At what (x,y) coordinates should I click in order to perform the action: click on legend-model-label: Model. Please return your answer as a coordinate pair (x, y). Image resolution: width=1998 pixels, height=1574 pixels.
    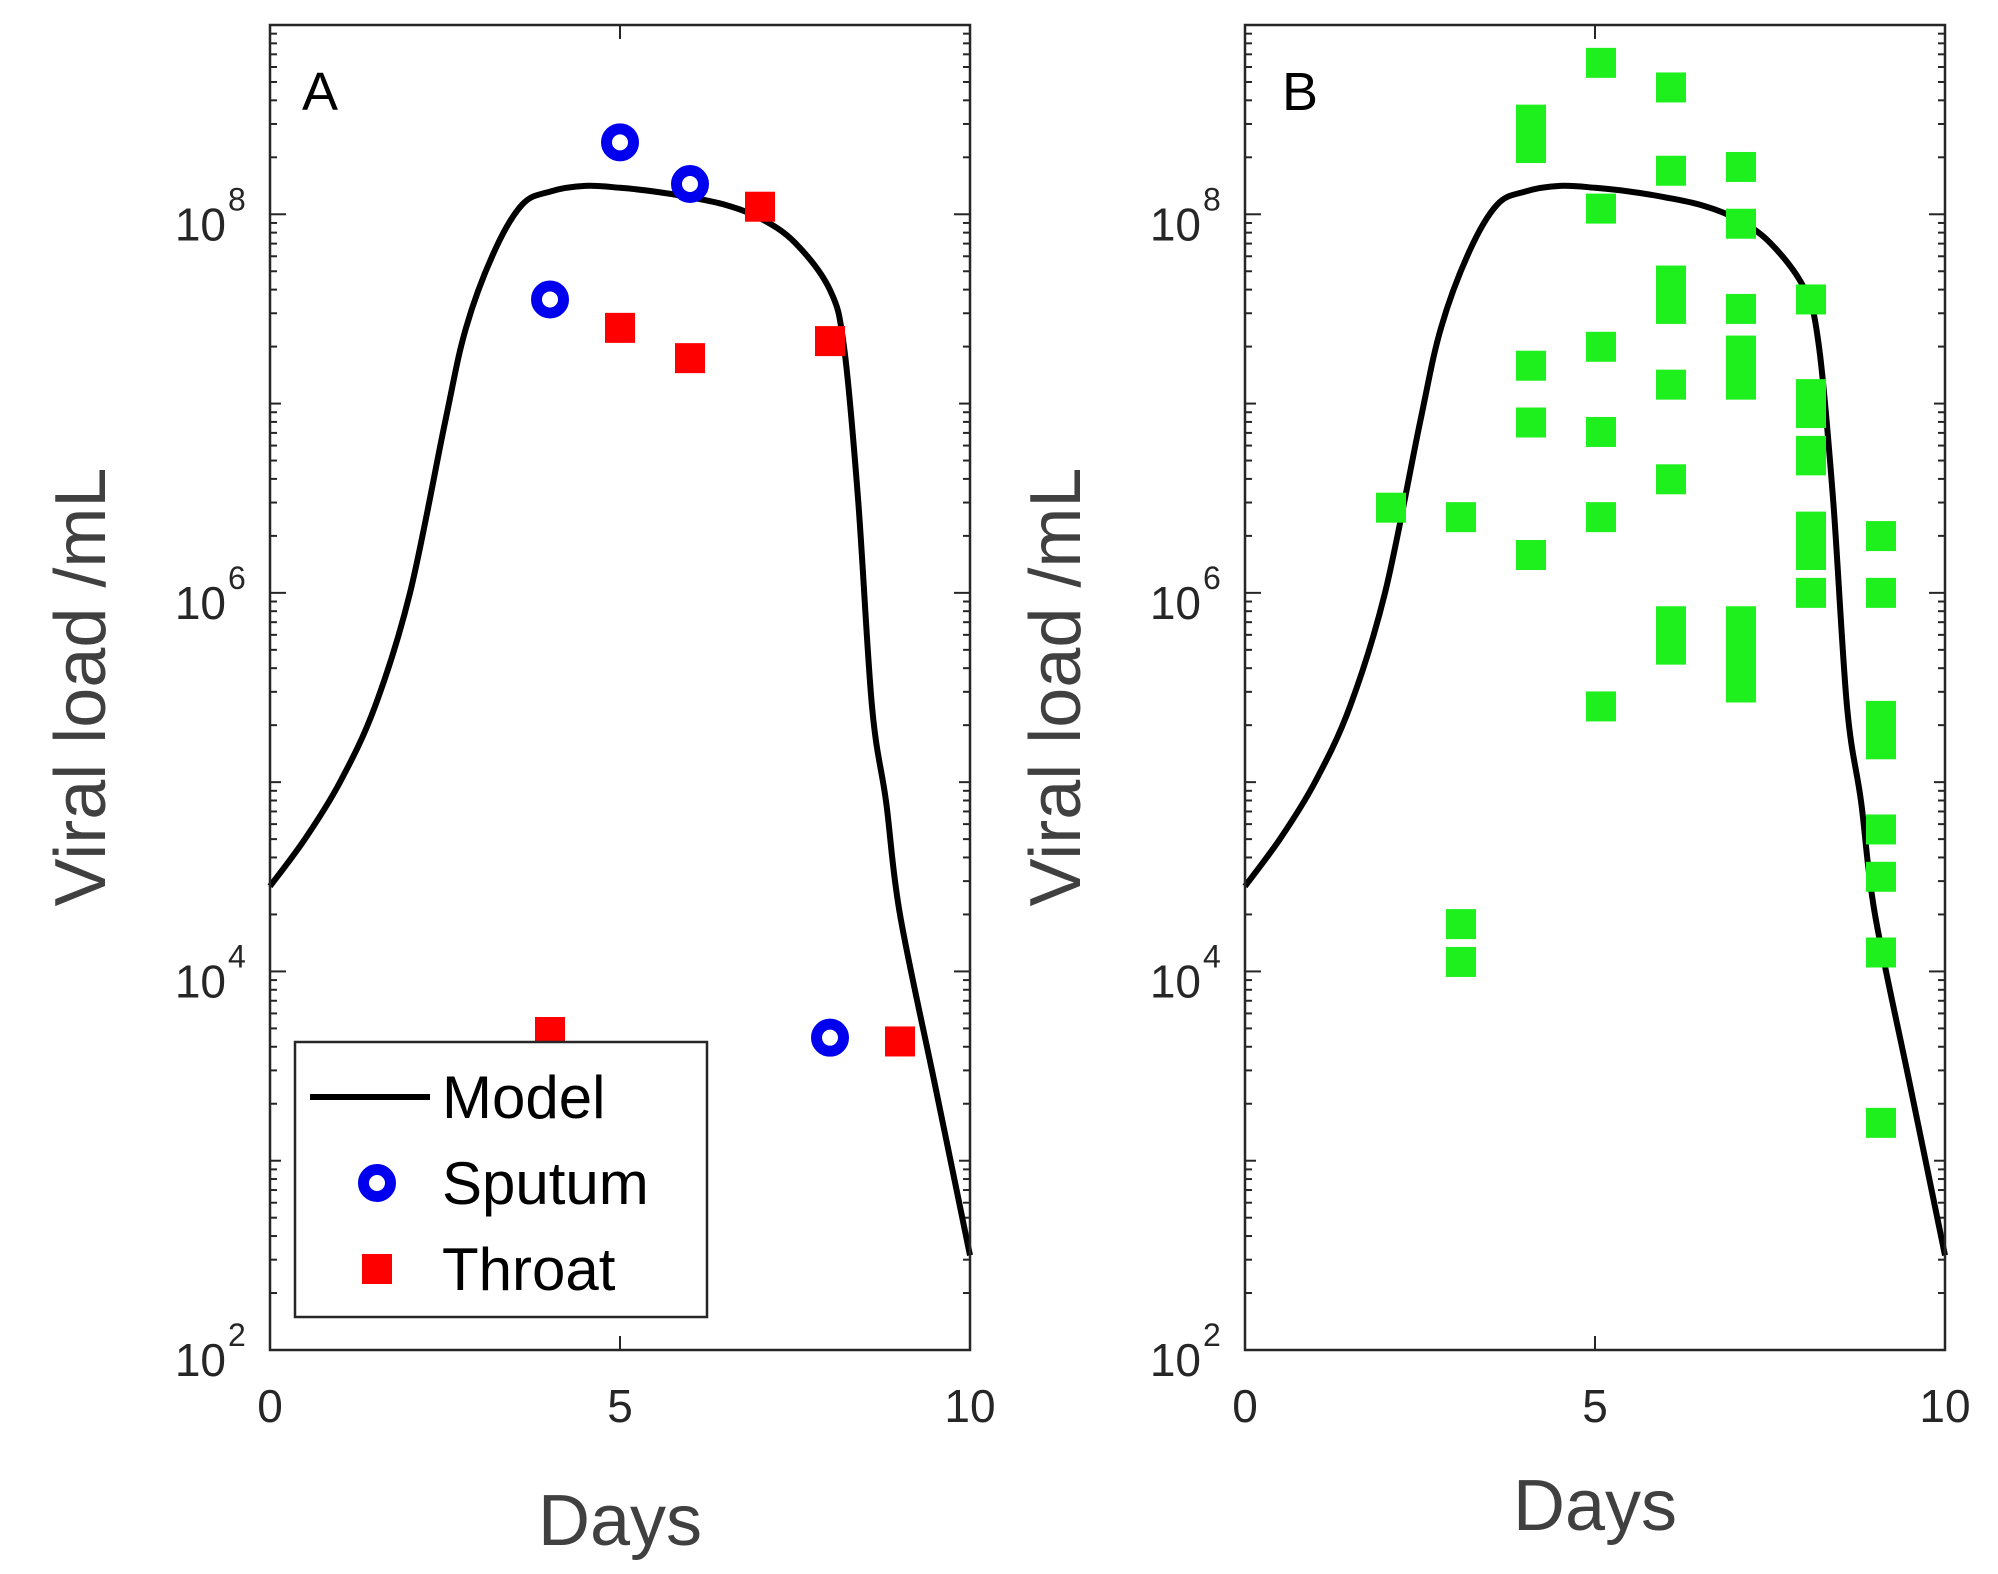
    Looking at the image, I should click on (523, 1097).